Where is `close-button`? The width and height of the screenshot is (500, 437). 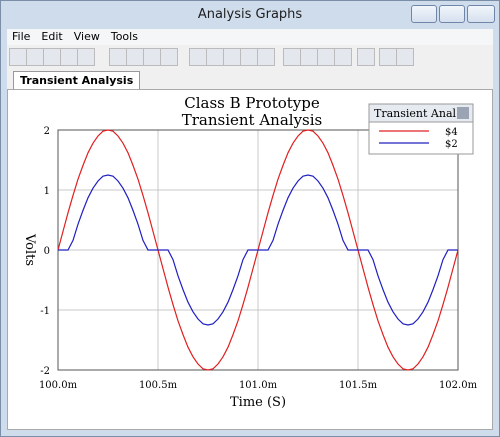 close-button is located at coordinates (481, 14).